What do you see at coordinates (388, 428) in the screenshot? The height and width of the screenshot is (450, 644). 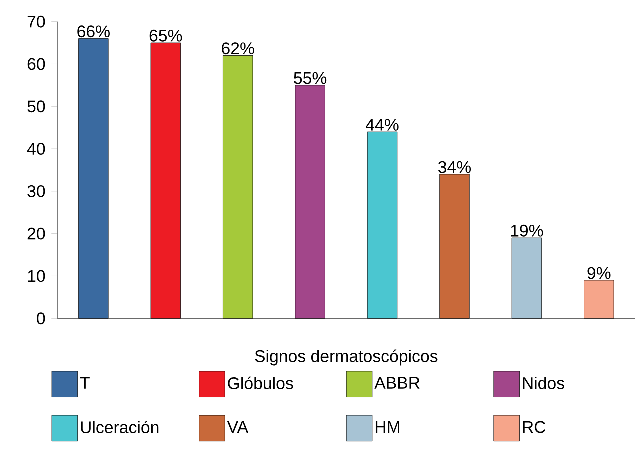 I see `legend-label: HM` at bounding box center [388, 428].